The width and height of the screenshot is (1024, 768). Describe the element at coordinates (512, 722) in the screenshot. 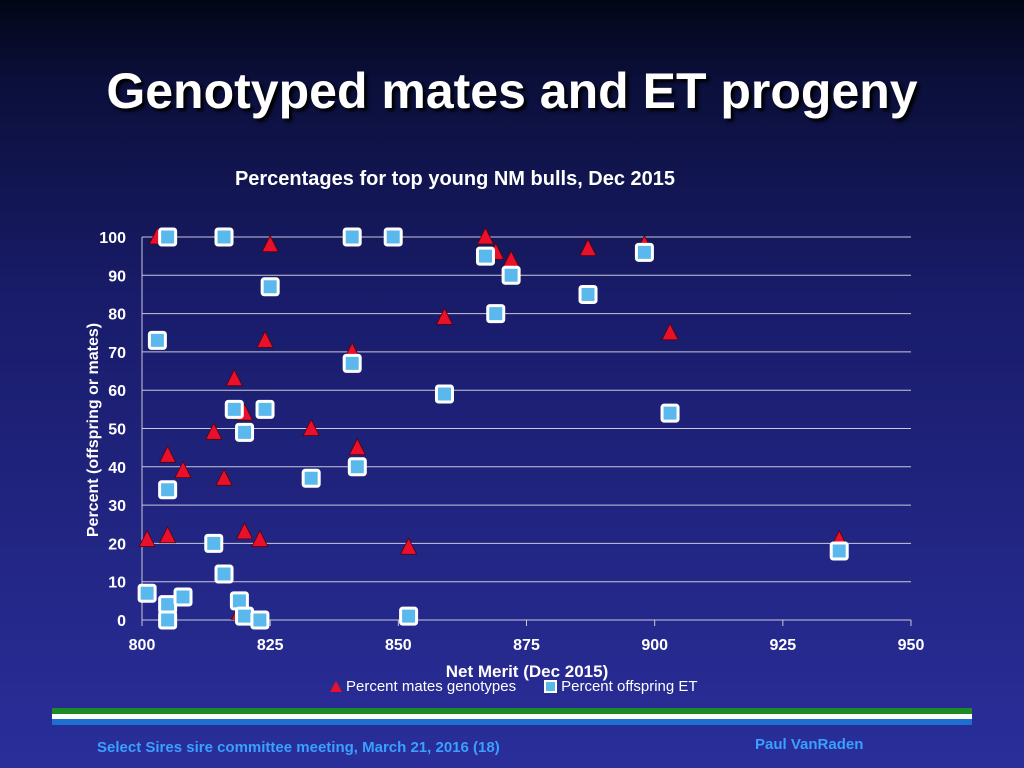

I see `footer-band-blue` at that location.